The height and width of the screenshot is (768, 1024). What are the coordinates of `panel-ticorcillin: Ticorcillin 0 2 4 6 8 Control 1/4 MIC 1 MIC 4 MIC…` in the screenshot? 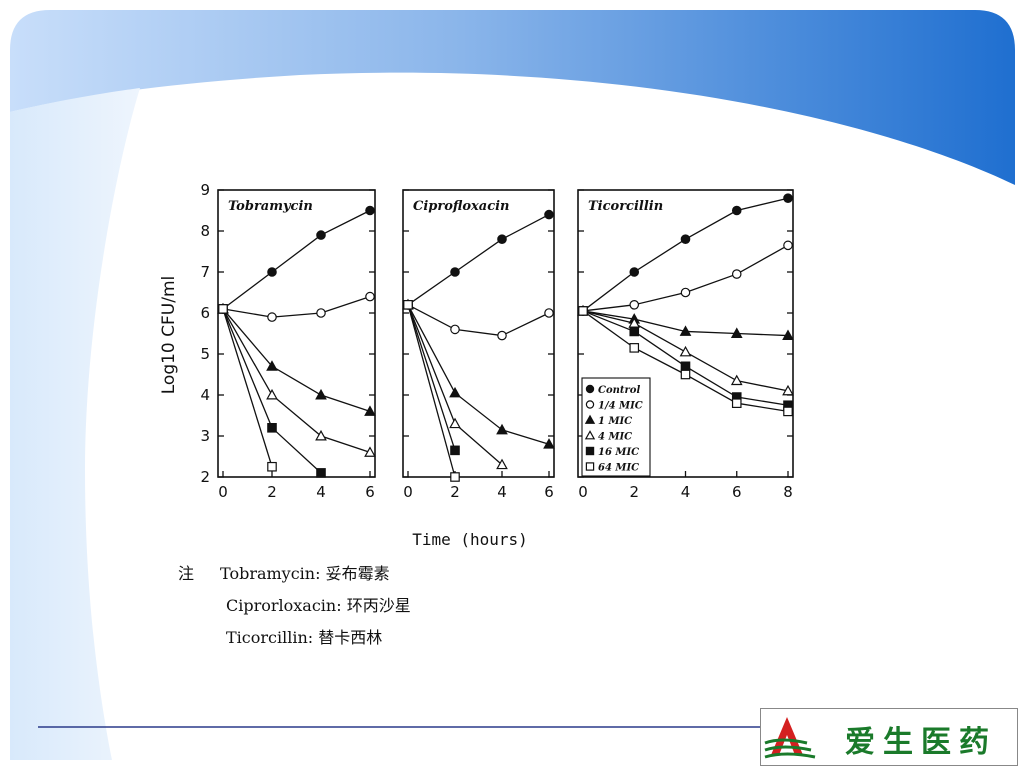 It's located at (685, 345).